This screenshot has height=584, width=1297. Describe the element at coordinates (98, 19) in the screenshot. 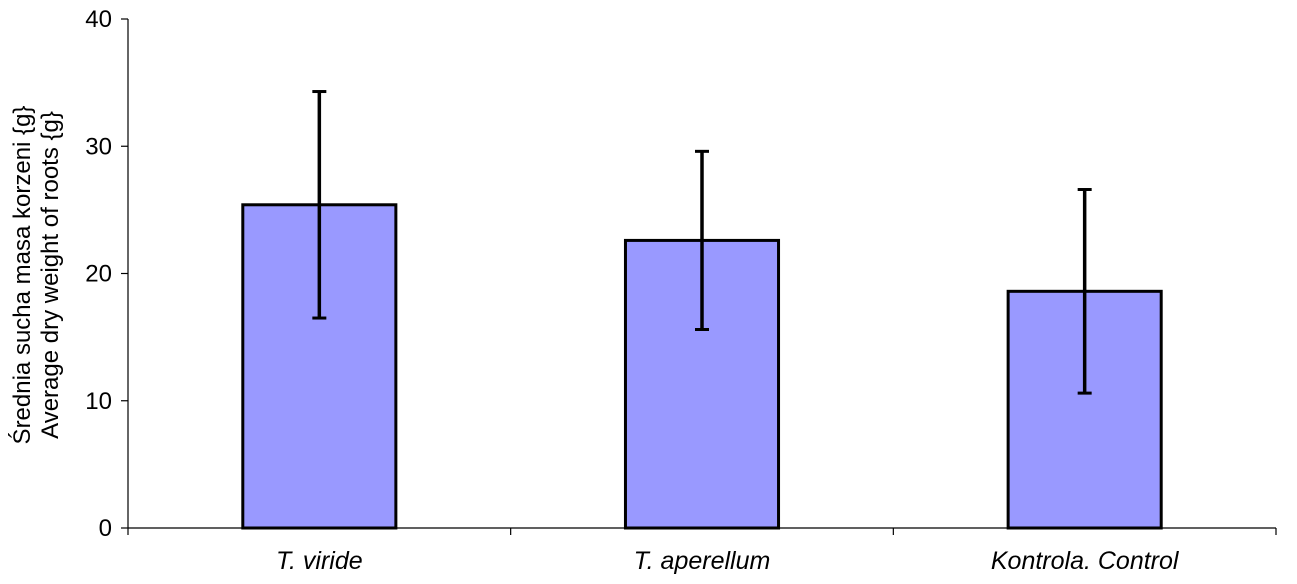

I see `y-tick-label: 40` at that location.